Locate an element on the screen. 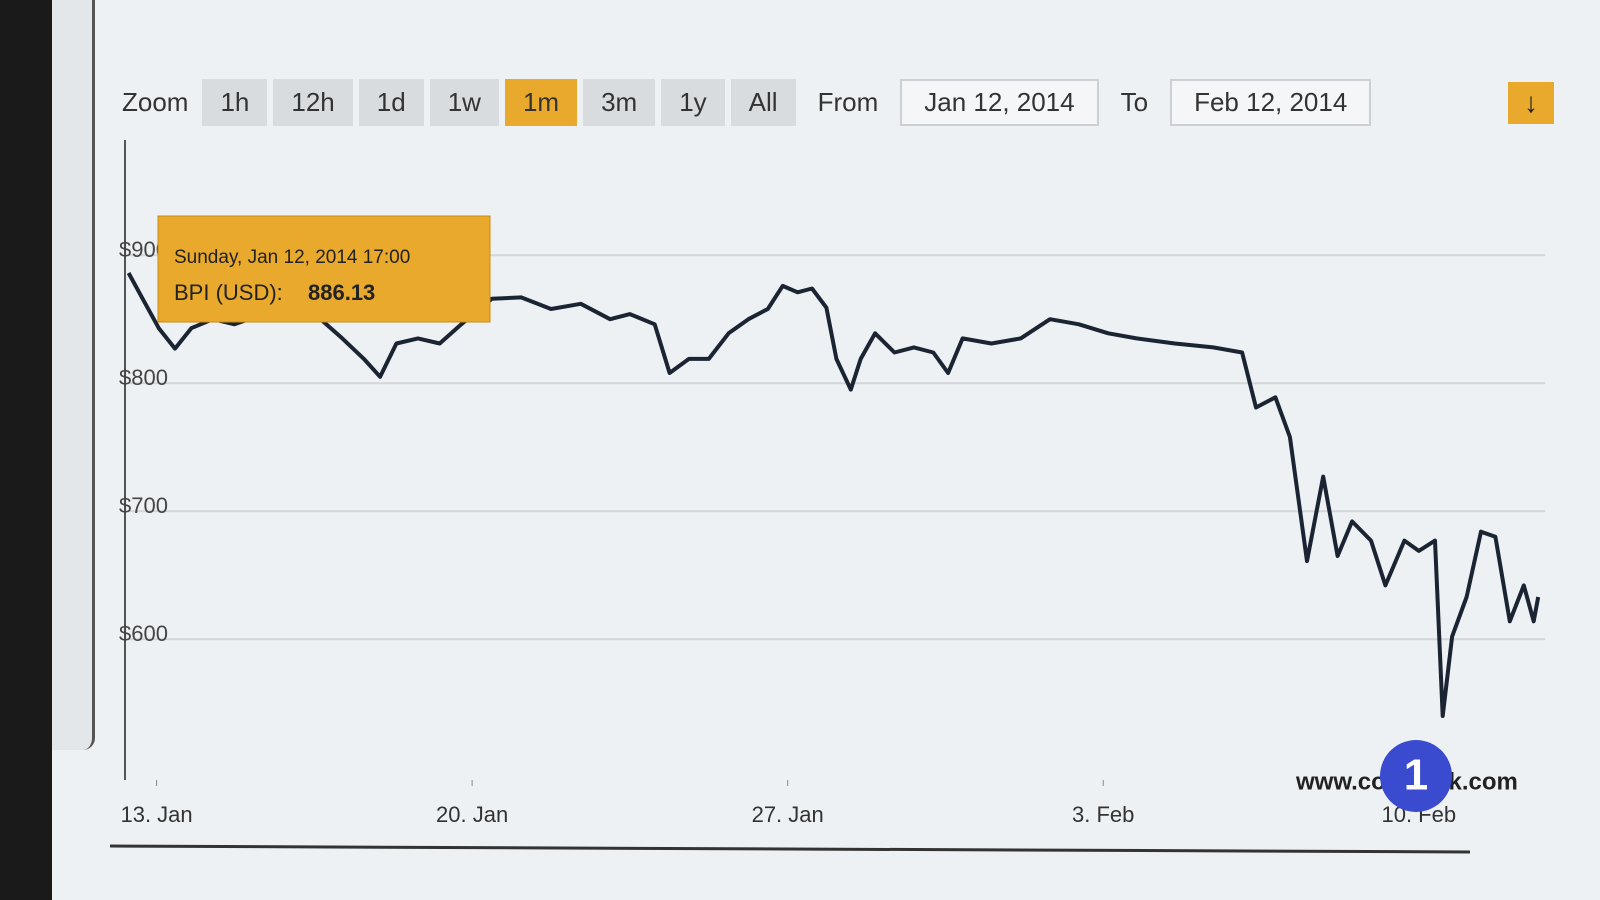 This screenshot has height=900, width=1600. from-date: Jan 12, 2014 is located at coordinates (999, 102).